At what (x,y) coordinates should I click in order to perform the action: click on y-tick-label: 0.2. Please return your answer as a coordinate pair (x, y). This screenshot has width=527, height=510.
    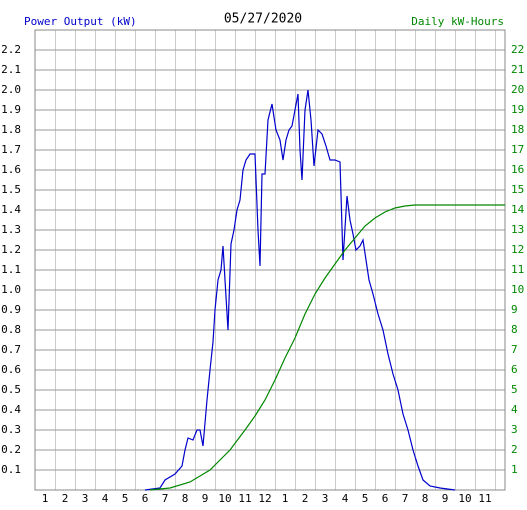
    Looking at the image, I should click on (11, 449).